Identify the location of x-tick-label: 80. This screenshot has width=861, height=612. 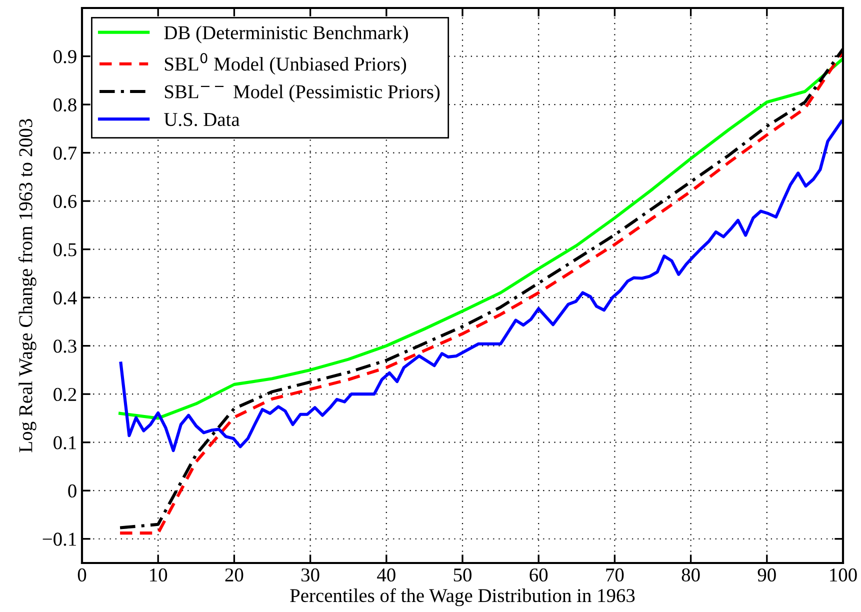
(691, 575).